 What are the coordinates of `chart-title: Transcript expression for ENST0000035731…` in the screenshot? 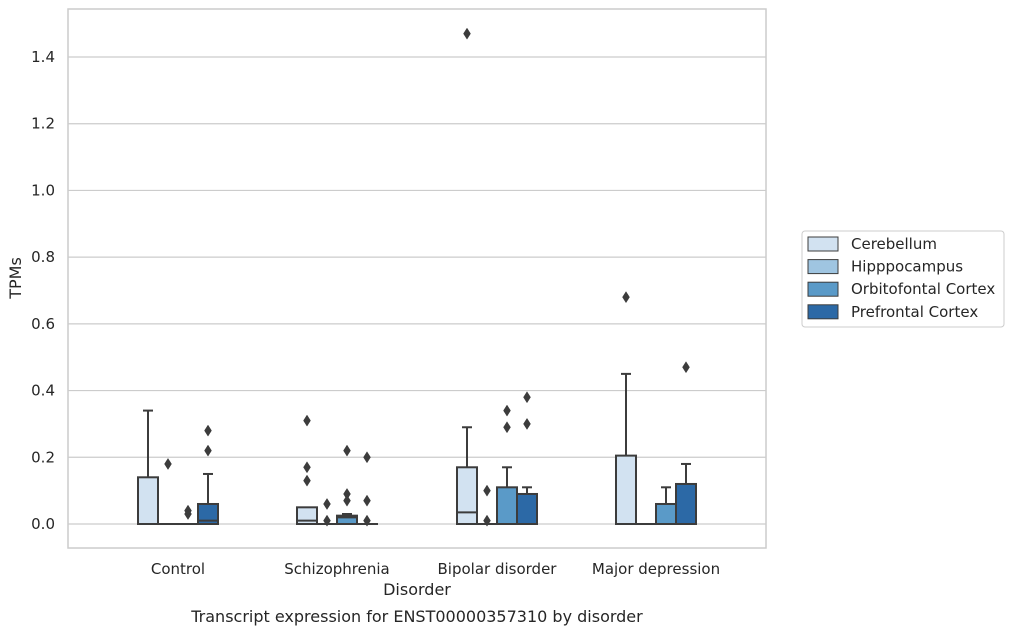 It's located at (416, 616).